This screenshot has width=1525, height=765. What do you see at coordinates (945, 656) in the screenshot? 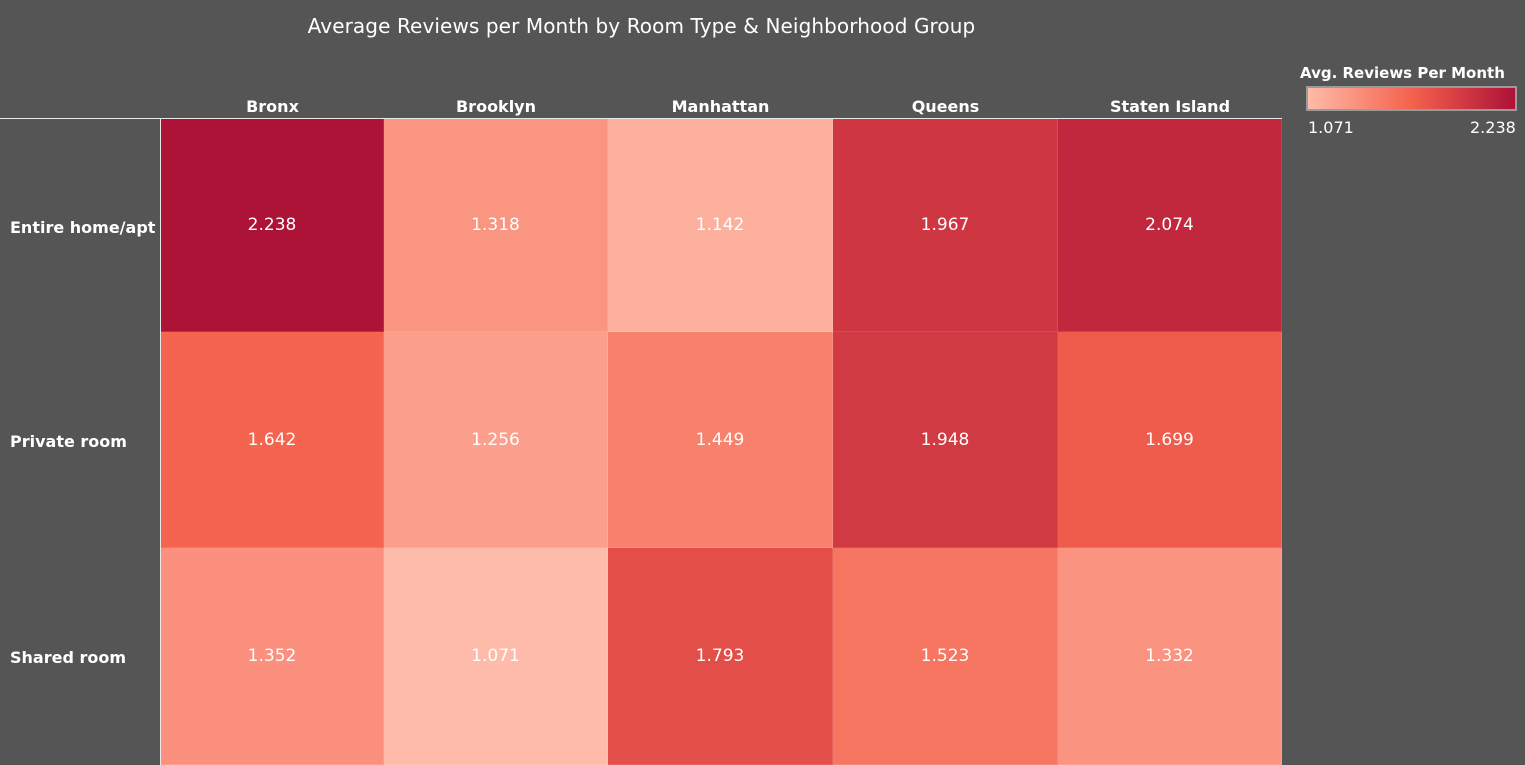
I see `heatmap-cell: 1.523` at bounding box center [945, 656].